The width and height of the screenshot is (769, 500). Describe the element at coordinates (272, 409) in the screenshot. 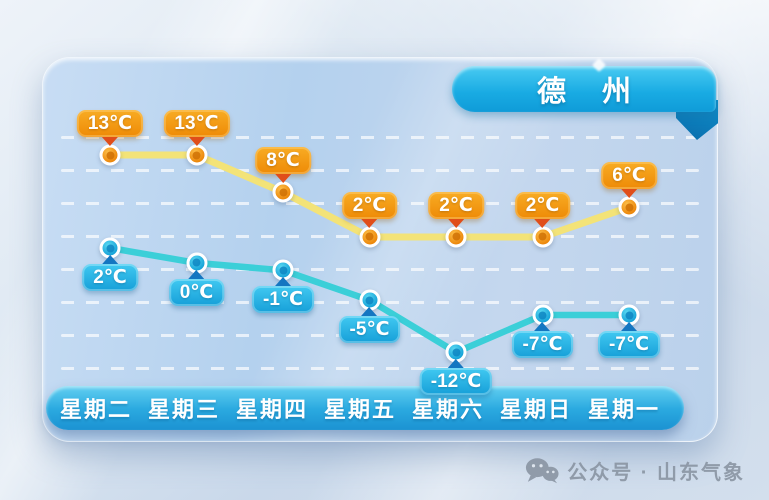

I see `day-label: 星期四` at that location.